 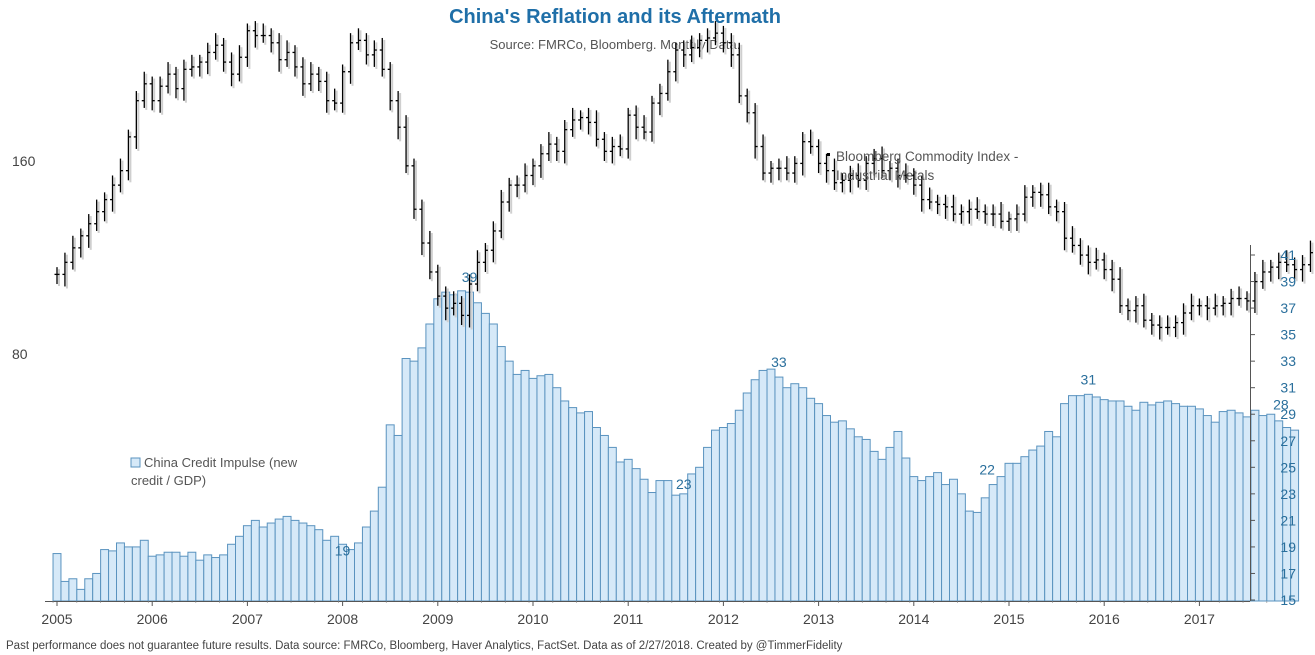 I want to click on x-tick-label: 2013, so click(x=818, y=619).